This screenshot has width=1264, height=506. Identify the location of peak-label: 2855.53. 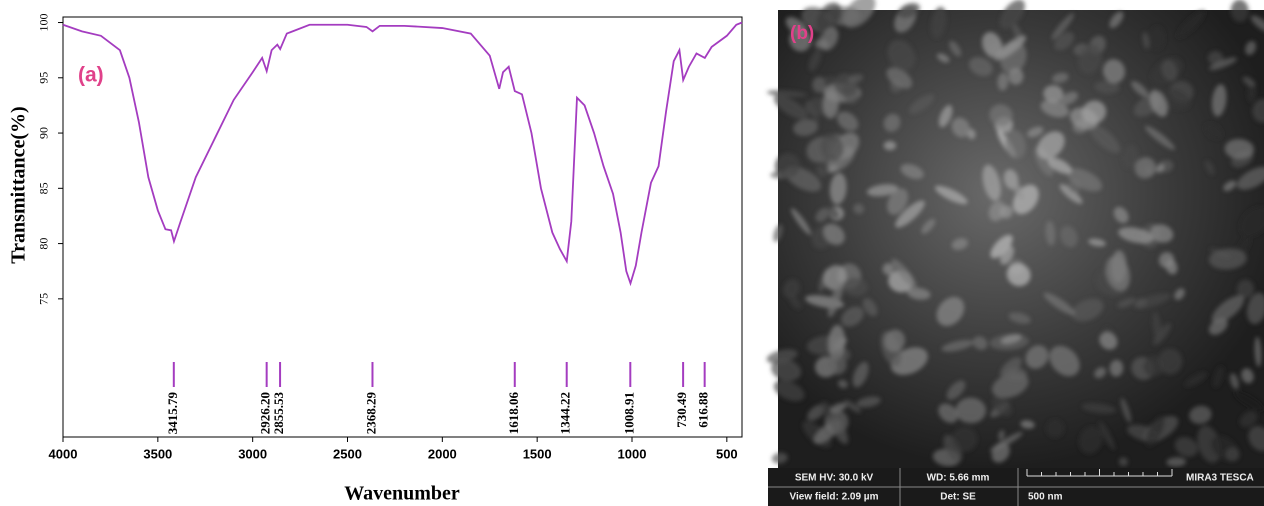
(278, 413).